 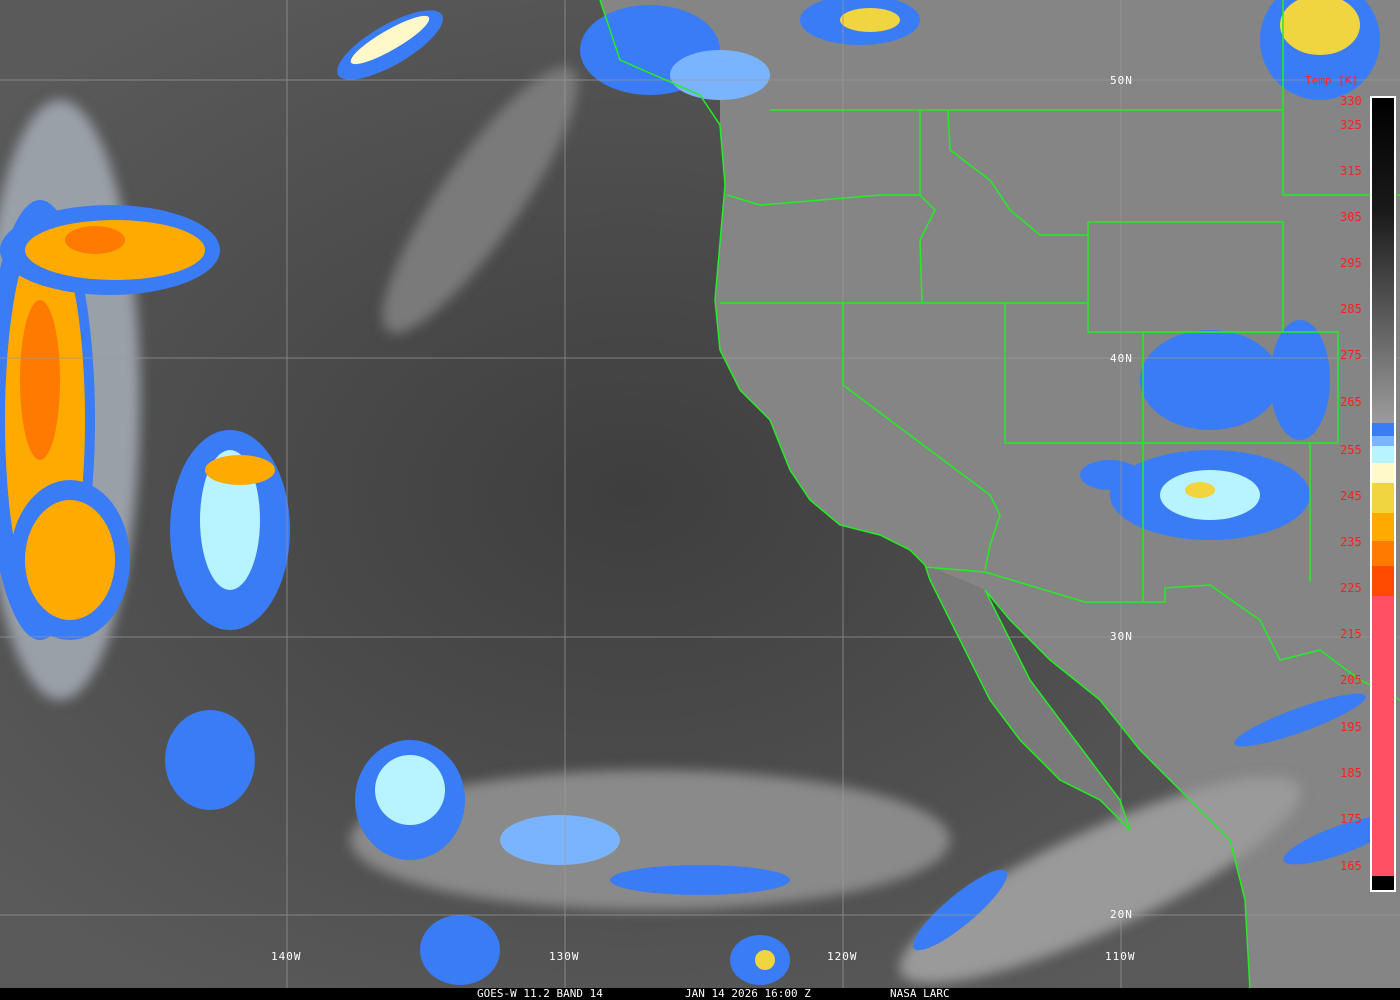 What do you see at coordinates (1120, 956) in the screenshot?
I see `lon-label-110w: 110W` at bounding box center [1120, 956].